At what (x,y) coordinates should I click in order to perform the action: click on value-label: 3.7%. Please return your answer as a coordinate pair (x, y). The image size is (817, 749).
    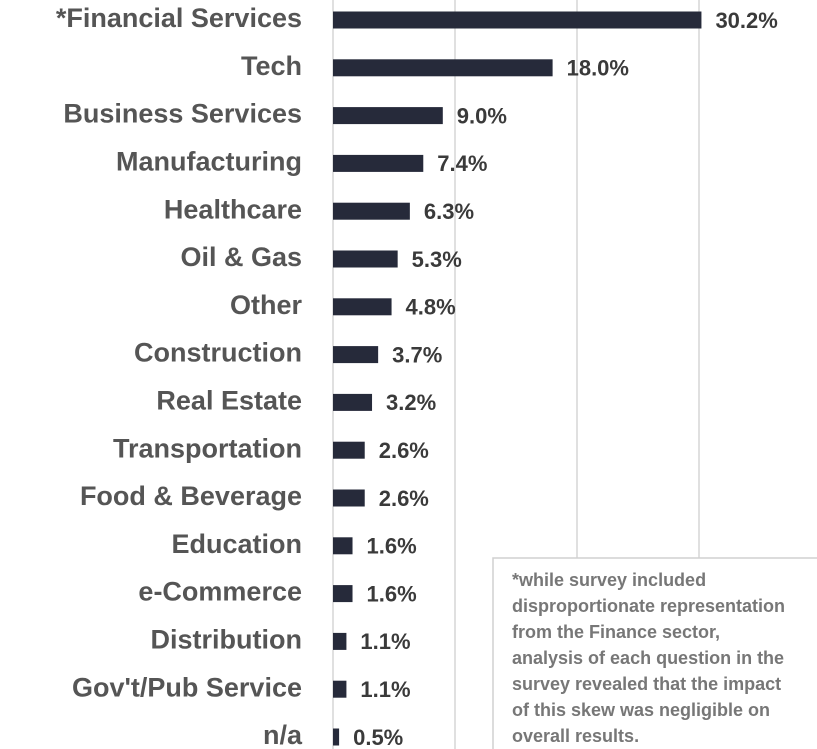
    Looking at the image, I should click on (417, 354).